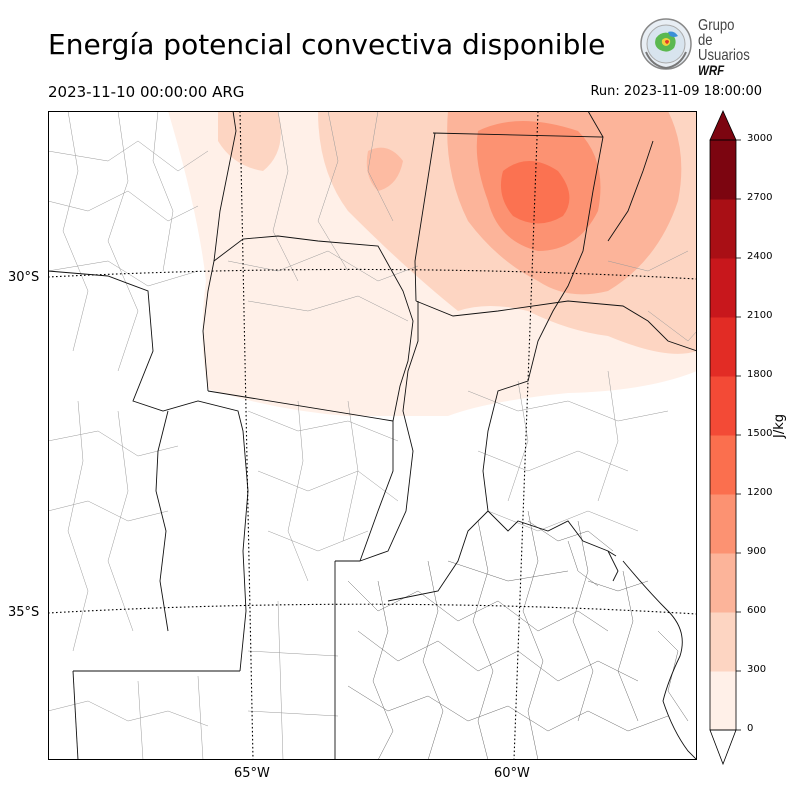  What do you see at coordinates (750, 728) in the screenshot?
I see `colorbar-tick-label: 0` at bounding box center [750, 728].